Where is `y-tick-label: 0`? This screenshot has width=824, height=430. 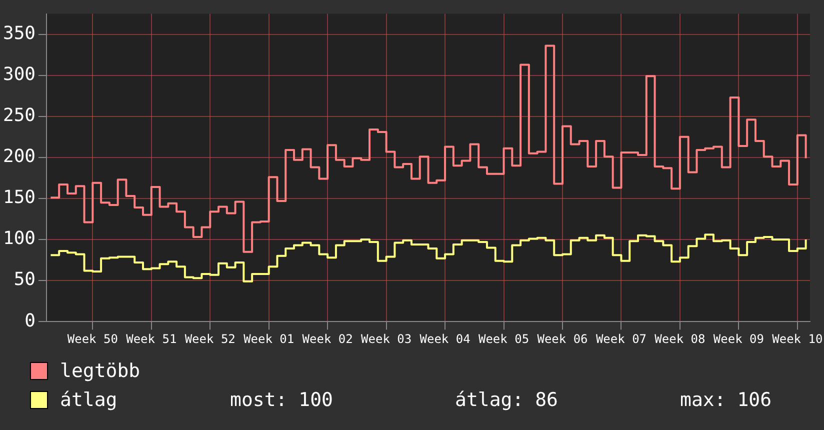
y-tick-label: 0 is located at coordinates (30, 321).